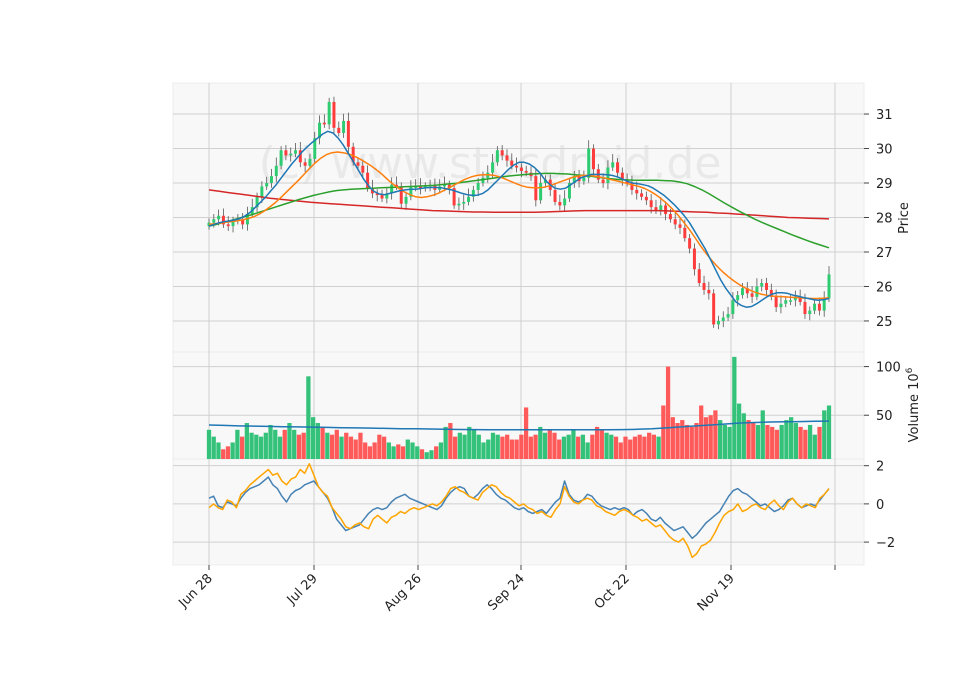 The image size is (960, 694). Describe the element at coordinates (519, 425) in the screenshot. I see `volume-moving-average` at that location.